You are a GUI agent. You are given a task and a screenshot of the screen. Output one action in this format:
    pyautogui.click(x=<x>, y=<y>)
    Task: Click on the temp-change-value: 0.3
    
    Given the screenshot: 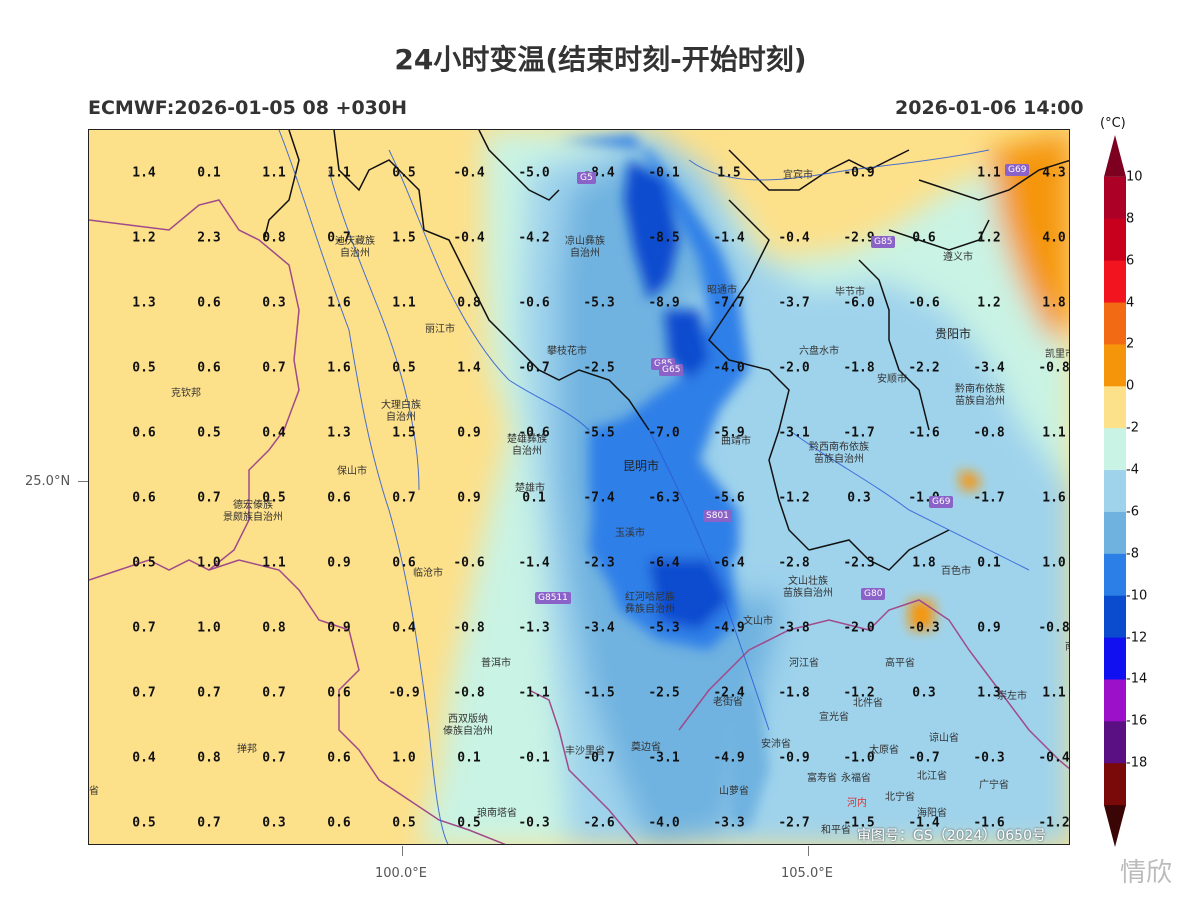 What is the action you would take?
    pyautogui.click(x=274, y=823)
    